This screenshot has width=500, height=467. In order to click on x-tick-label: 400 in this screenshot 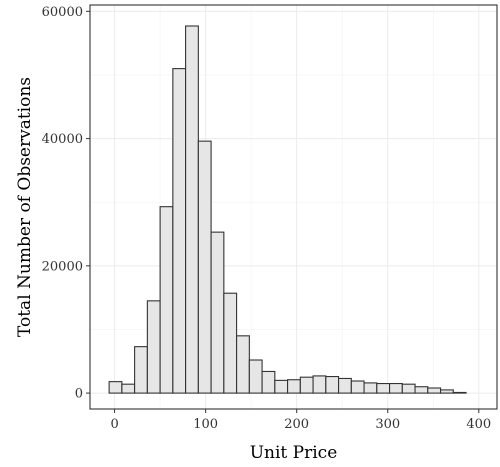, I will do `click(478, 424)`.